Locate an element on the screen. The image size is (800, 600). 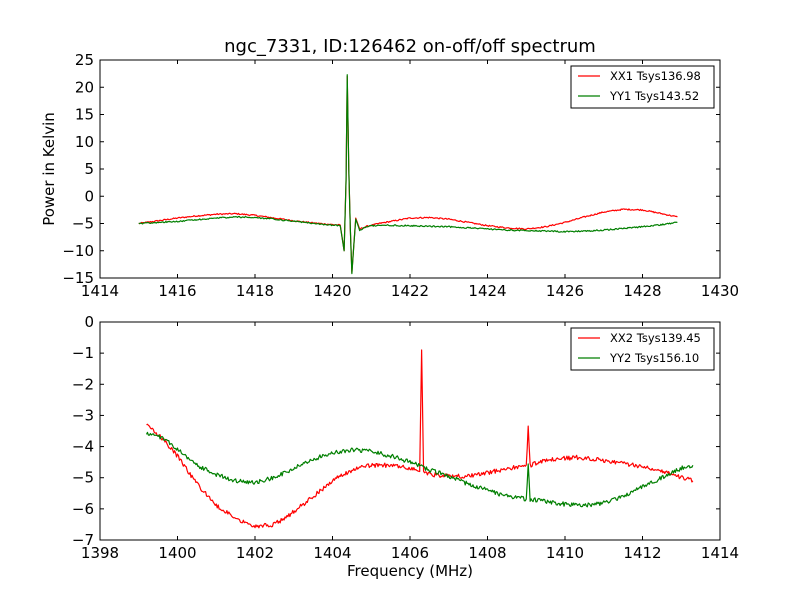
top-chart-title: ngc_7331, ID:126462 on-off/off spectrum is located at coordinates (410, 46).